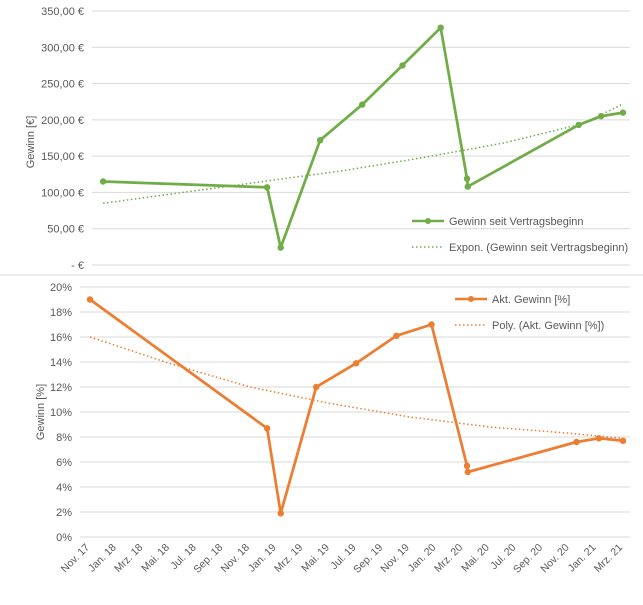  What do you see at coordinates (64, 488) in the screenshot?
I see `bottom-y-tick-label-2: 4%` at bounding box center [64, 488].